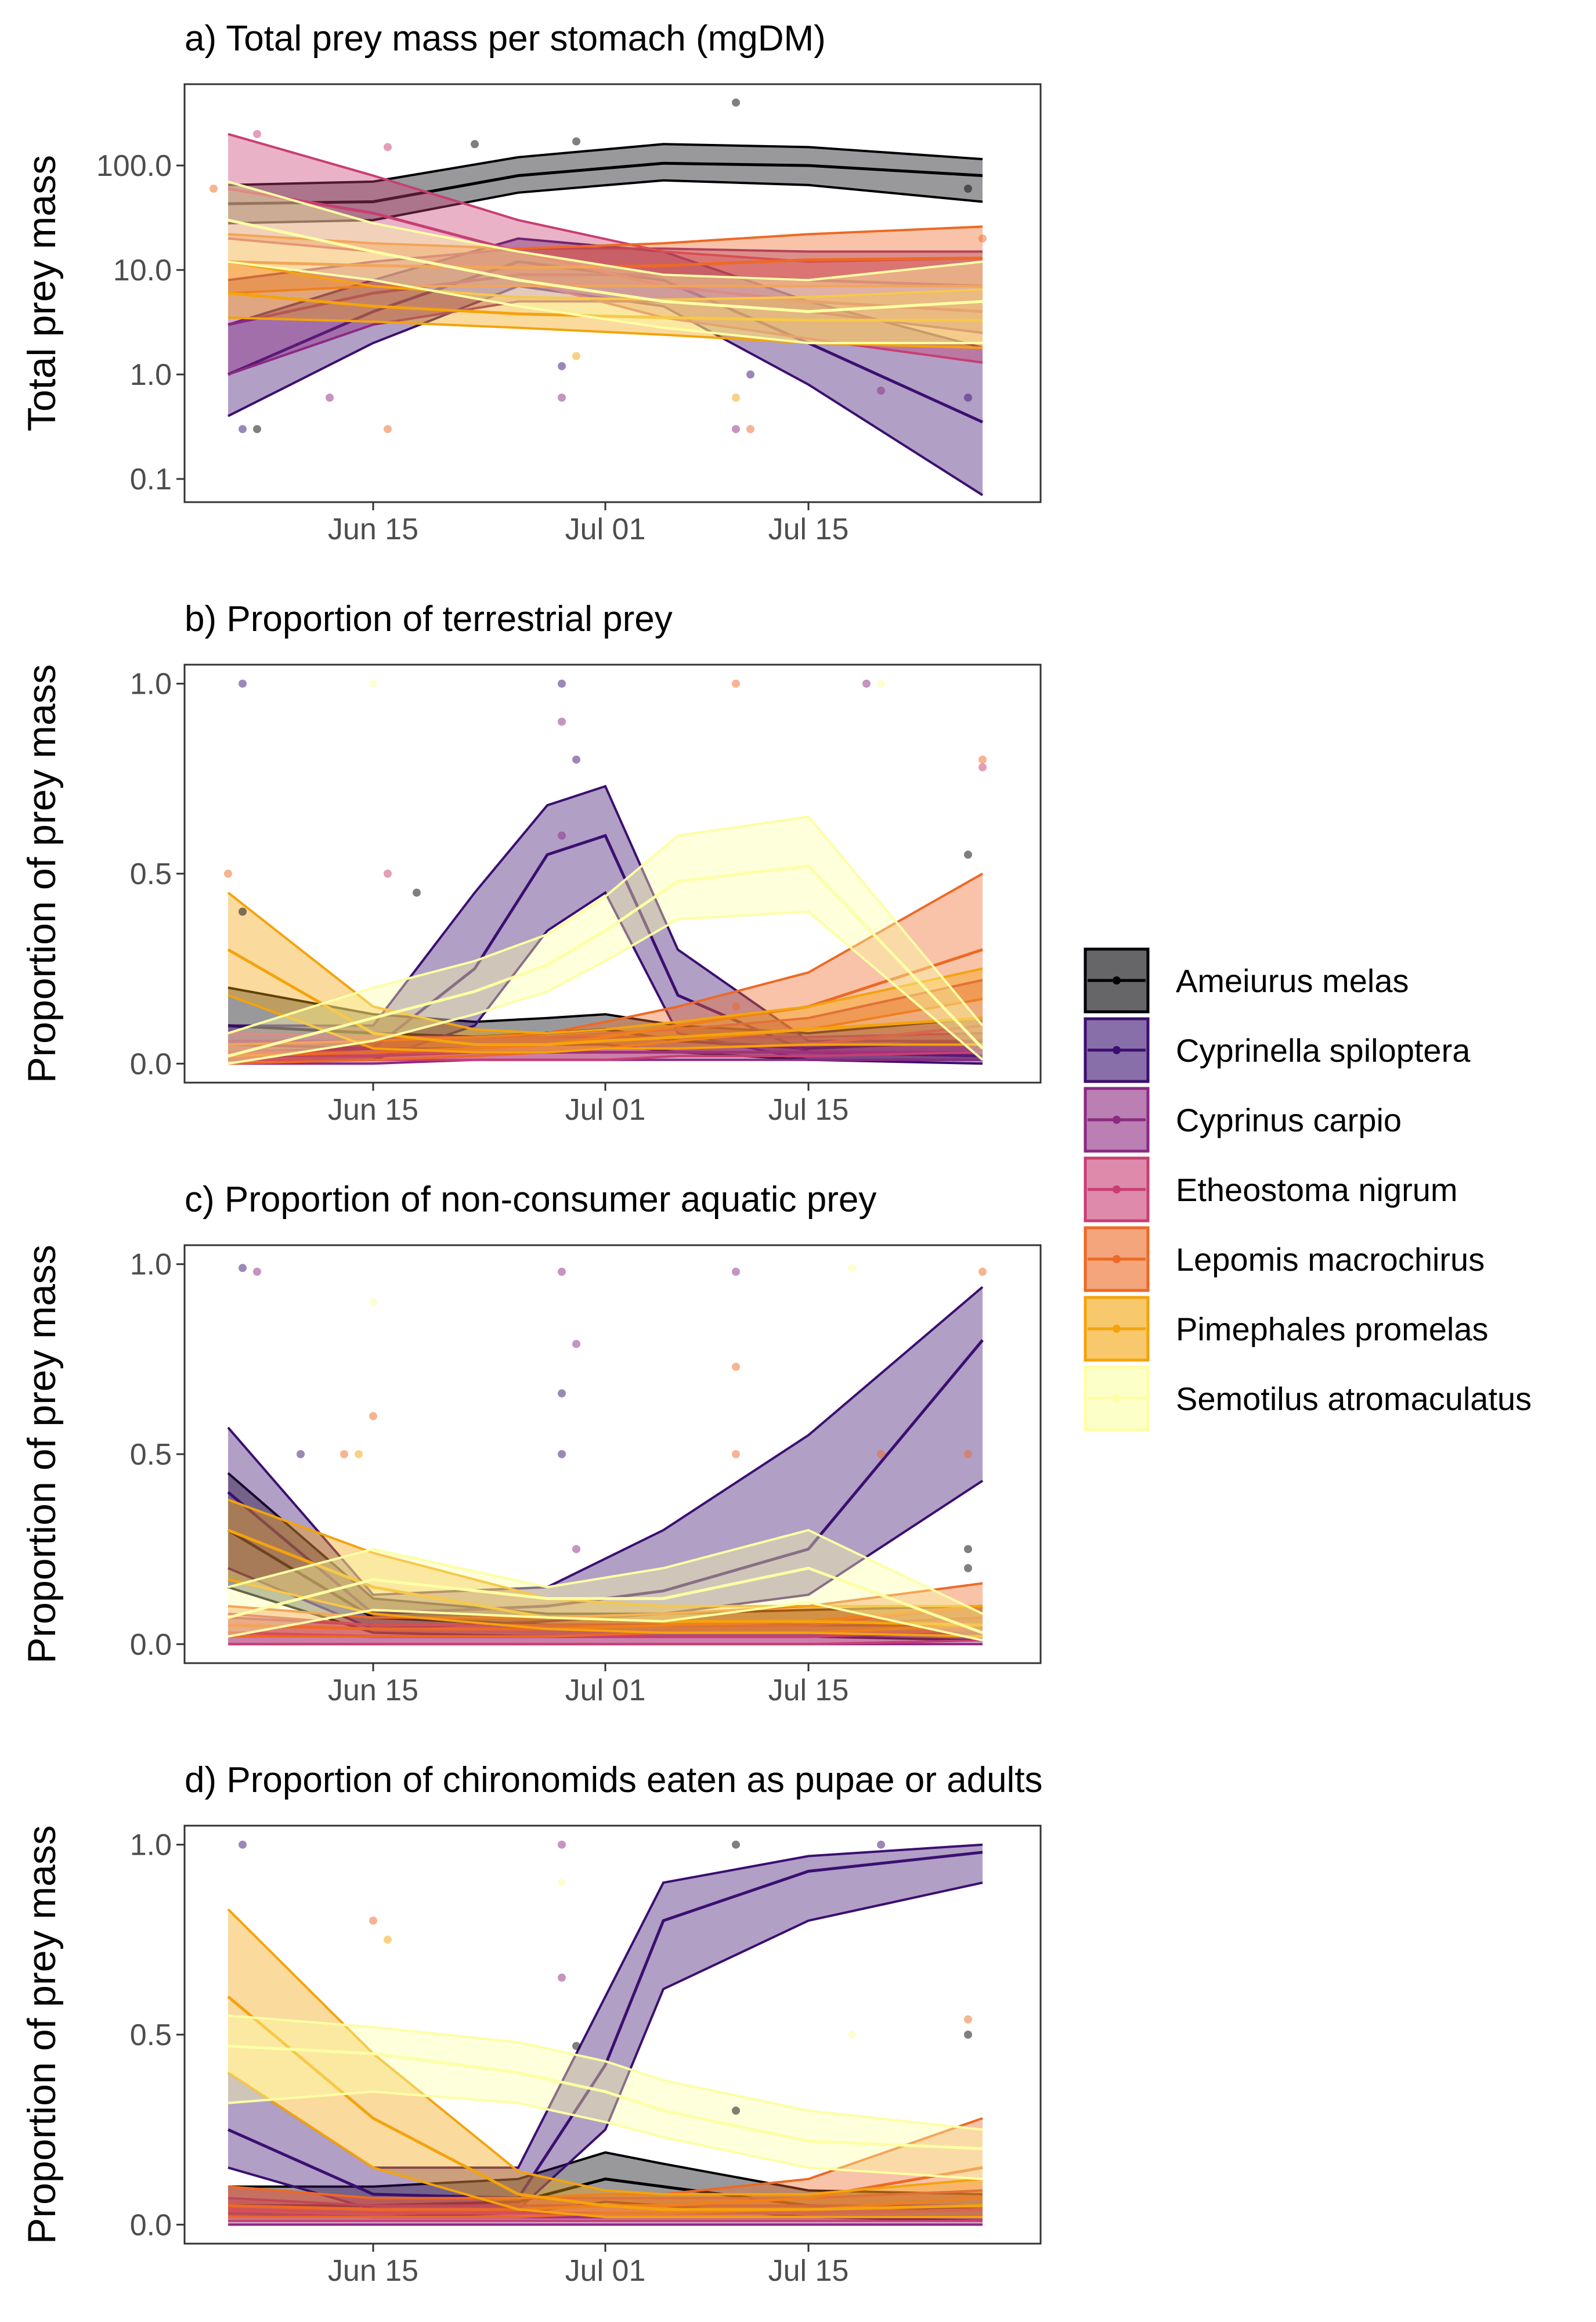 The width and height of the screenshot is (1596, 2322). I want to click on band-edge-upper-ameiurus-melas, so click(606, 164).